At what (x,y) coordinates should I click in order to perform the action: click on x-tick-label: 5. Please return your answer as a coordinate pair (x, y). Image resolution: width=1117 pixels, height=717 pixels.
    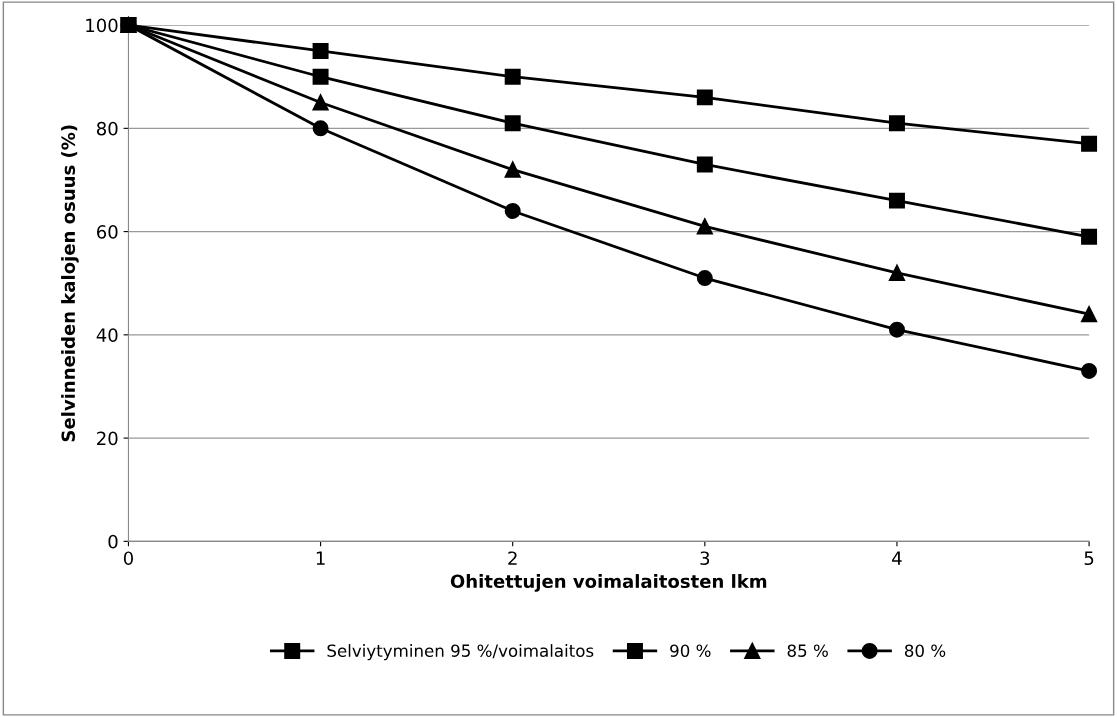
    Looking at the image, I should click on (1089, 558).